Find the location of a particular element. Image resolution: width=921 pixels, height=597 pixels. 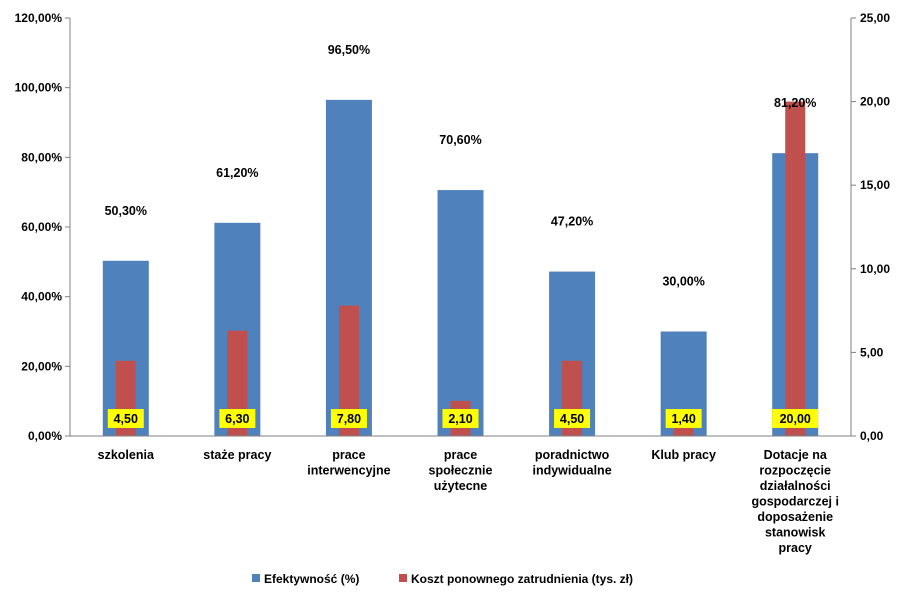

category-label: poradnictwo indywidualne is located at coordinates (571, 463).